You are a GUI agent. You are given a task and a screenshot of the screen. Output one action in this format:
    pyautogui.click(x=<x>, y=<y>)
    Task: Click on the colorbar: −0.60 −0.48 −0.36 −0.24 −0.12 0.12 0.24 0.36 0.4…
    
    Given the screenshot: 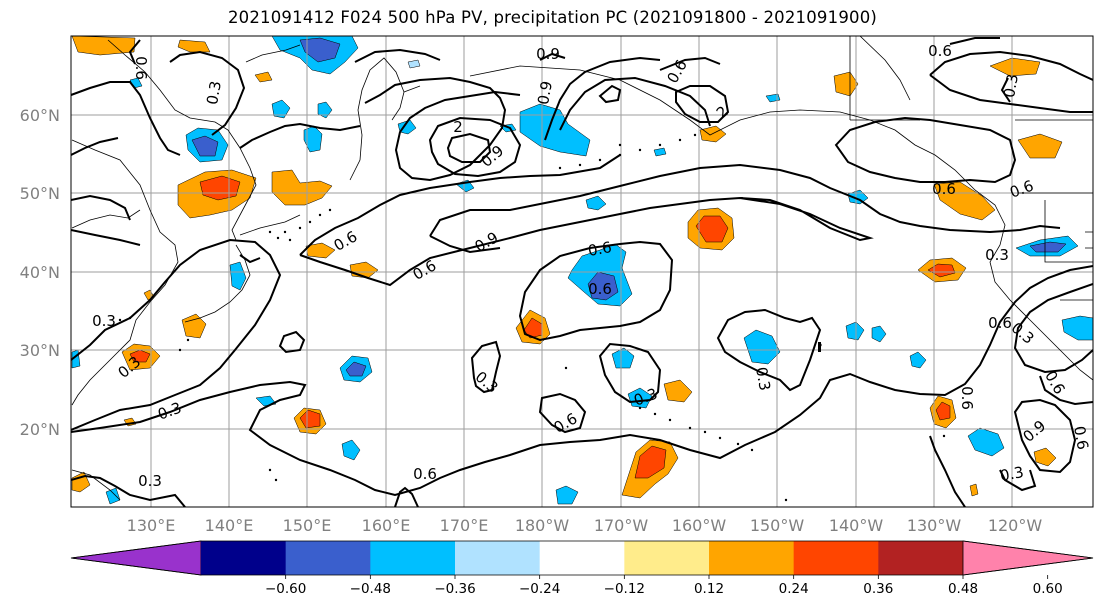 What is the action you would take?
    pyautogui.click(x=582, y=568)
    